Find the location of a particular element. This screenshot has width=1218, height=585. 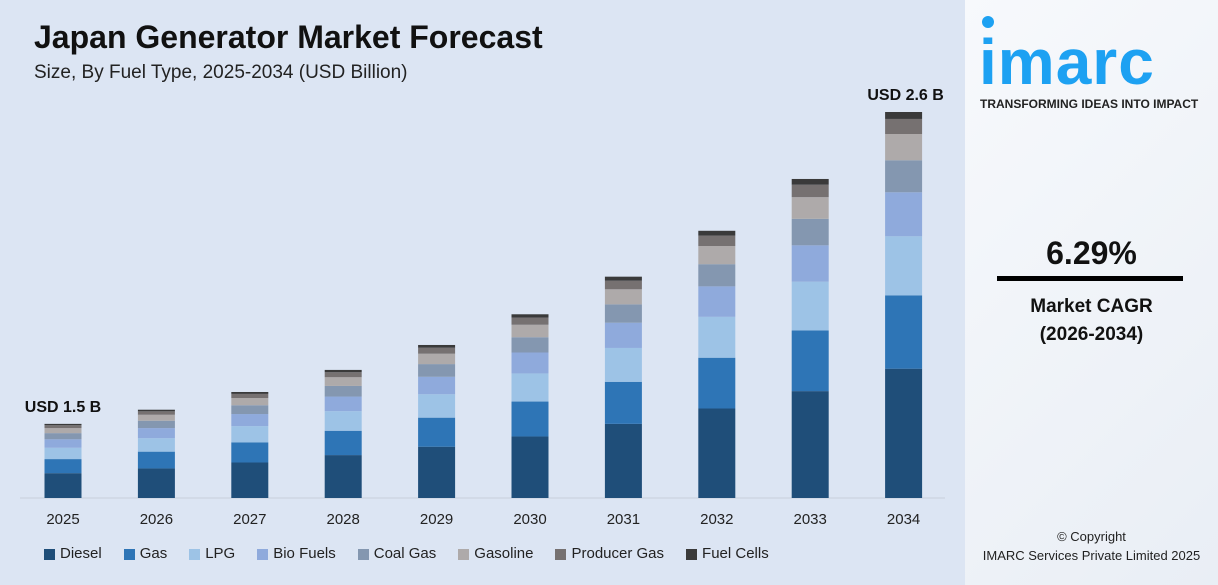

cagr-value: 6.29% is located at coordinates (1091, 253).